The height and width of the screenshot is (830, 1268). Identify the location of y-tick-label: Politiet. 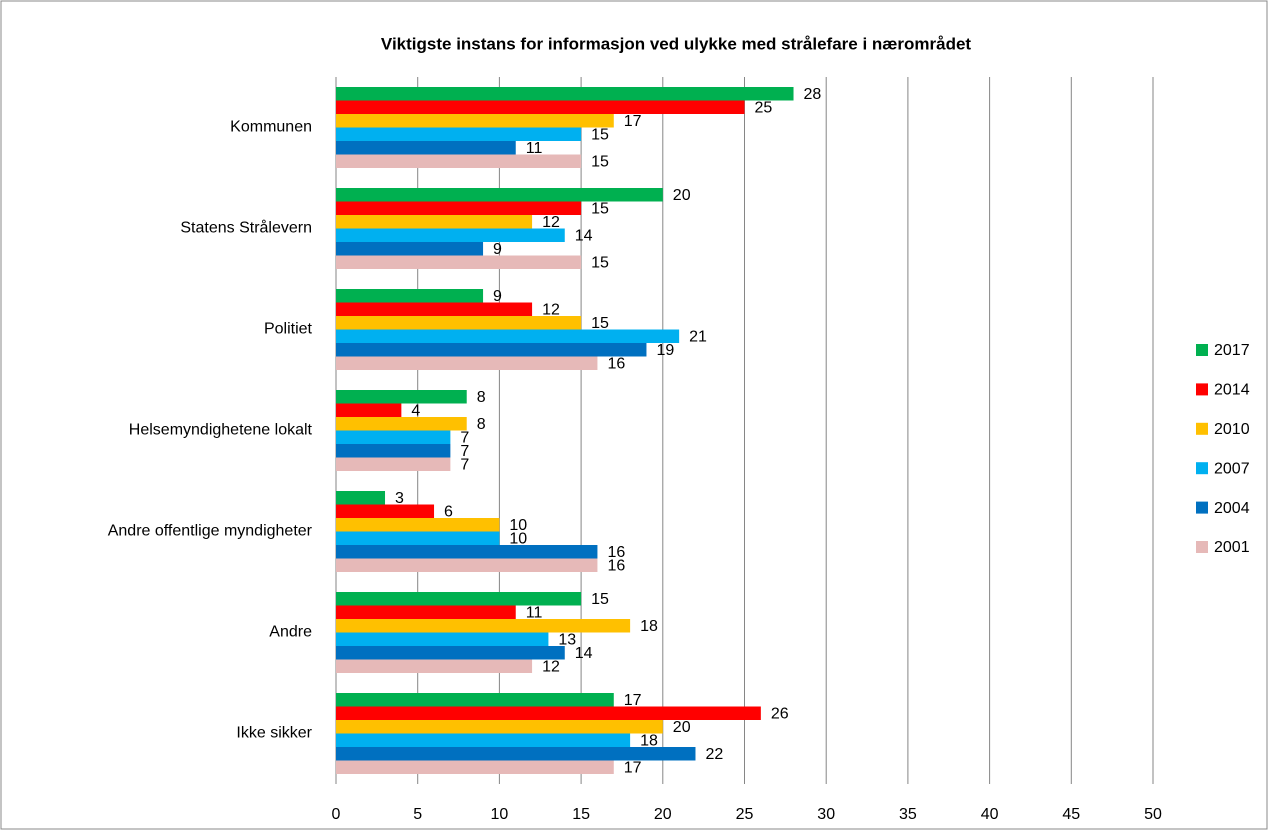
(288, 329).